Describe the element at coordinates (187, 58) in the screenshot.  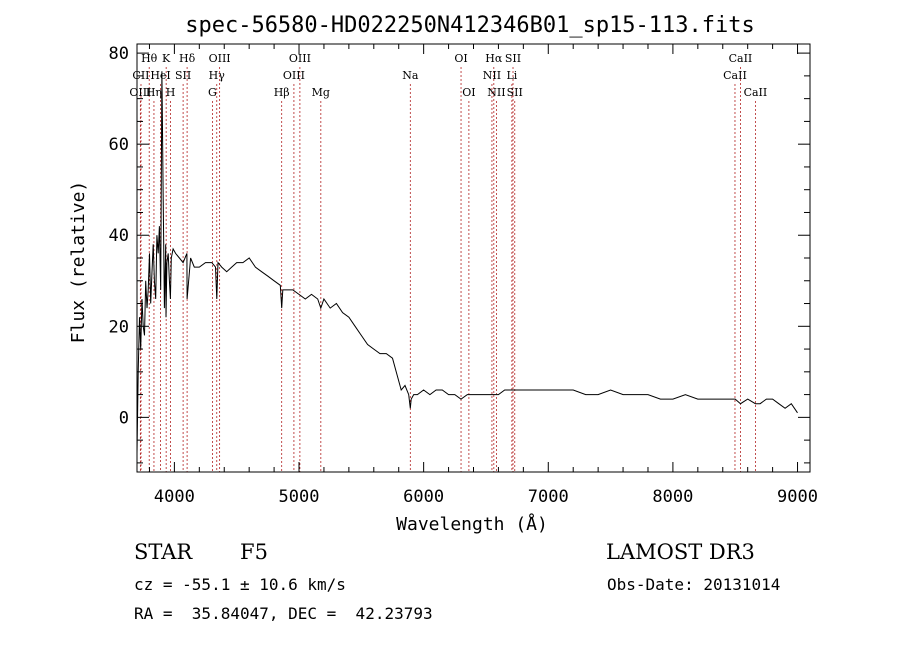
I see `spectral-line-label: Hδ` at that location.